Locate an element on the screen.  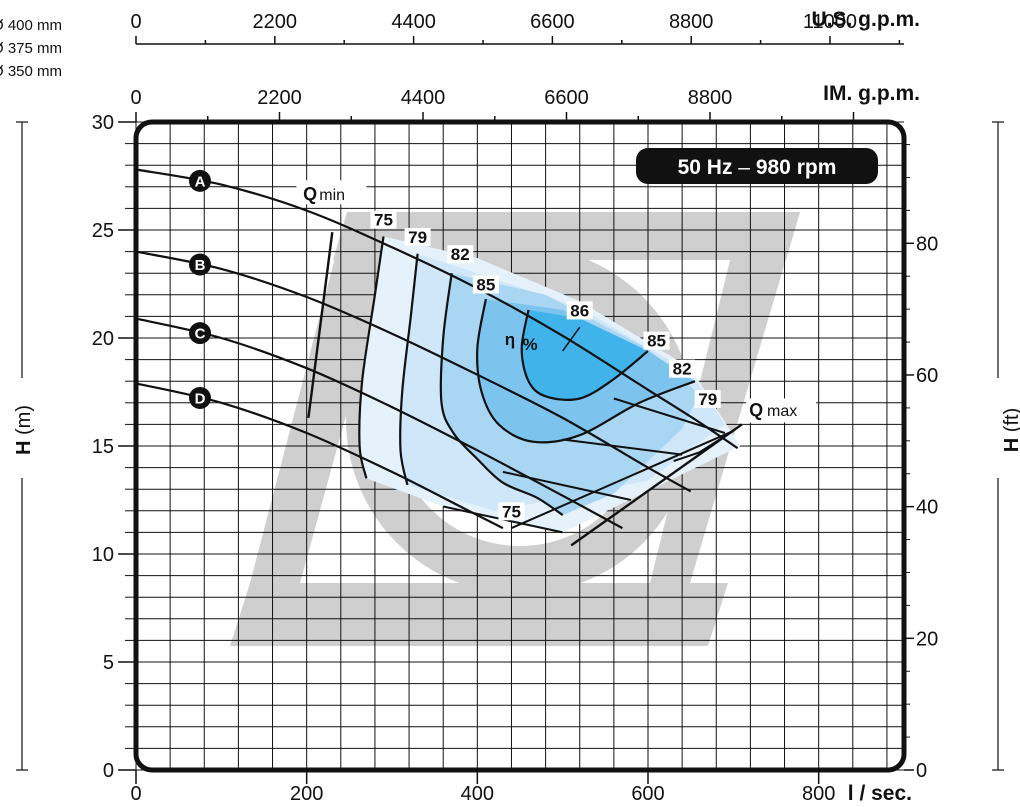
efficiency-eta: η is located at coordinates (510, 339).